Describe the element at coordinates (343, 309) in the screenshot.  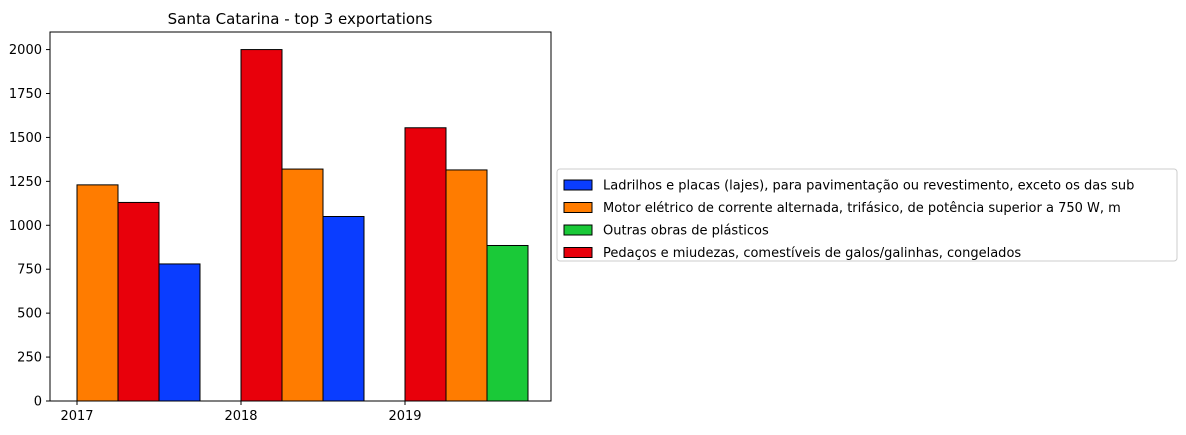
I see `bar-2018-ladrilhos-e-placas-lajes` at that location.